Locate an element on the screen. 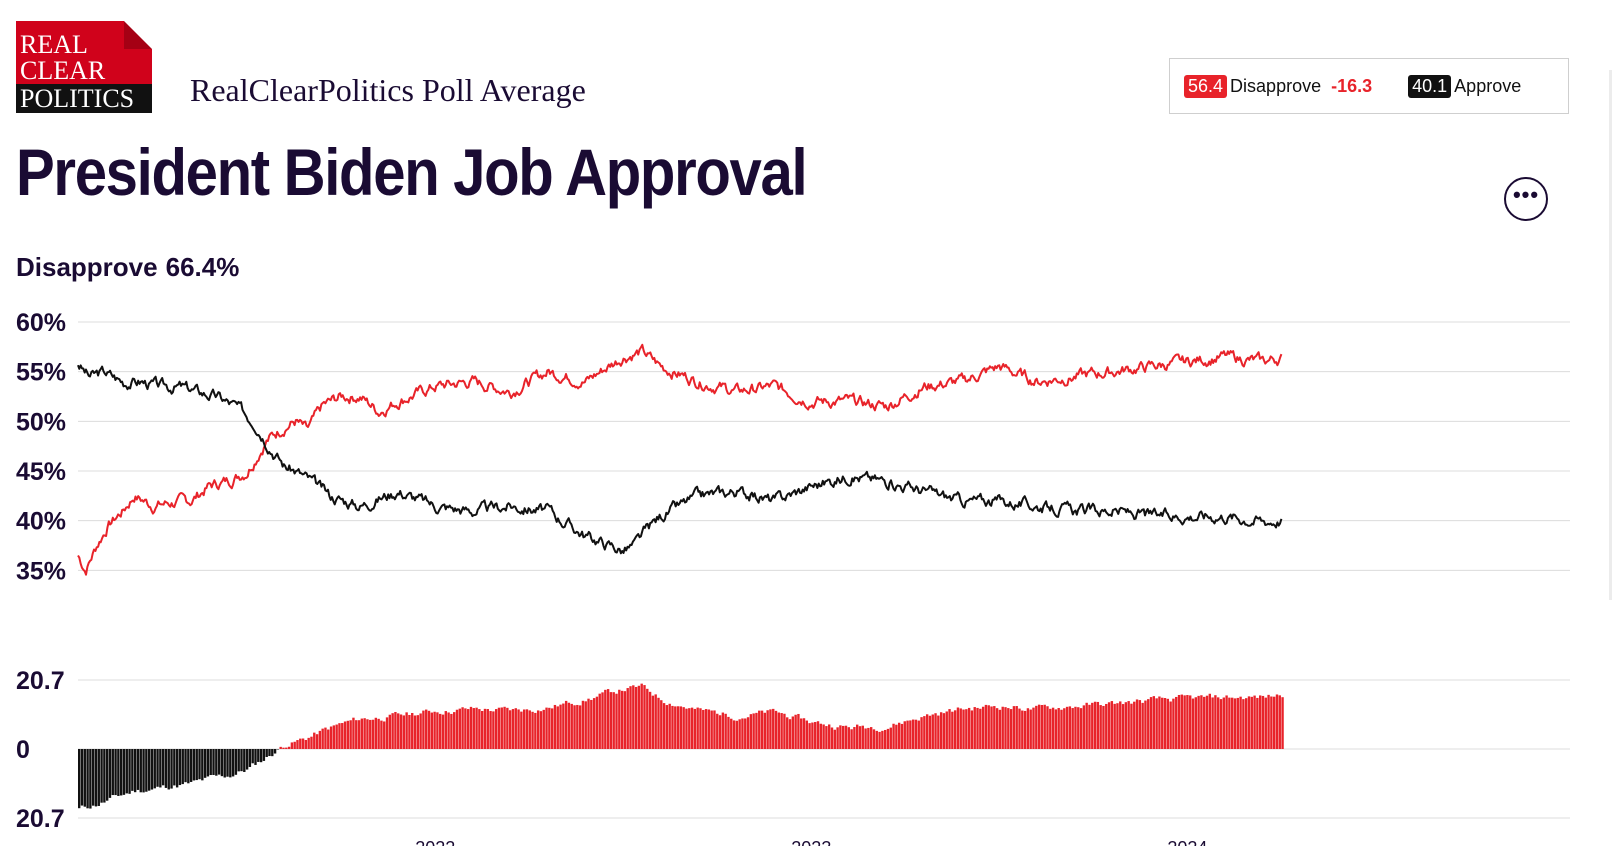  scrollbar-track is located at coordinates (1610, 335).